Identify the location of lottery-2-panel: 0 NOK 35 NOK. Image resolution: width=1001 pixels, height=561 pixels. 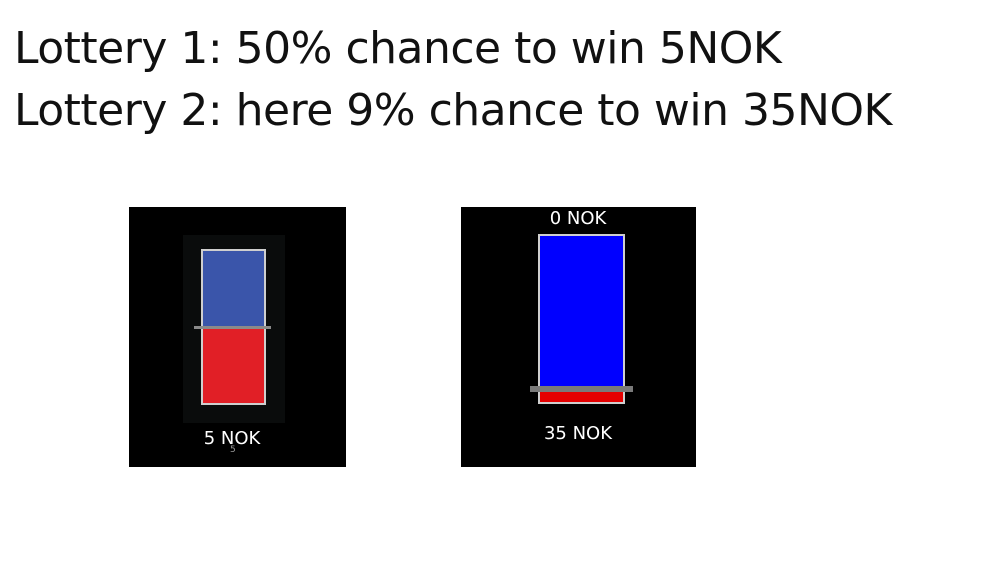
(578, 337).